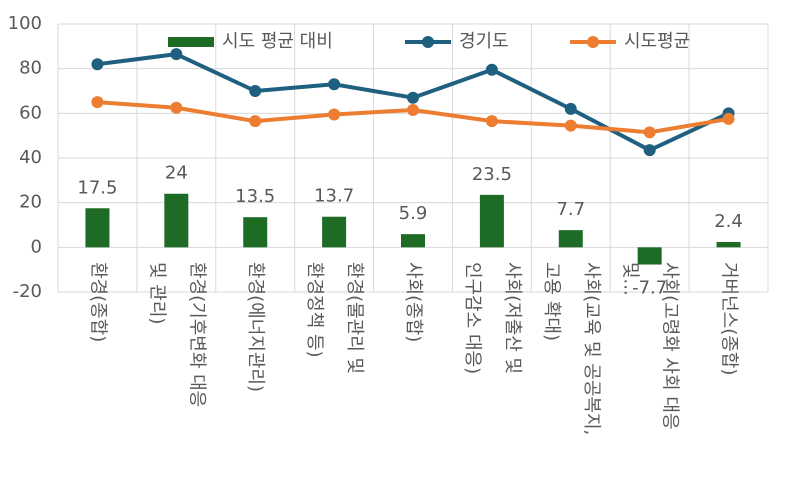 This screenshot has height=488, width=785. I want to click on x-tick-label-group: 환경(종합), so click(97, 302).